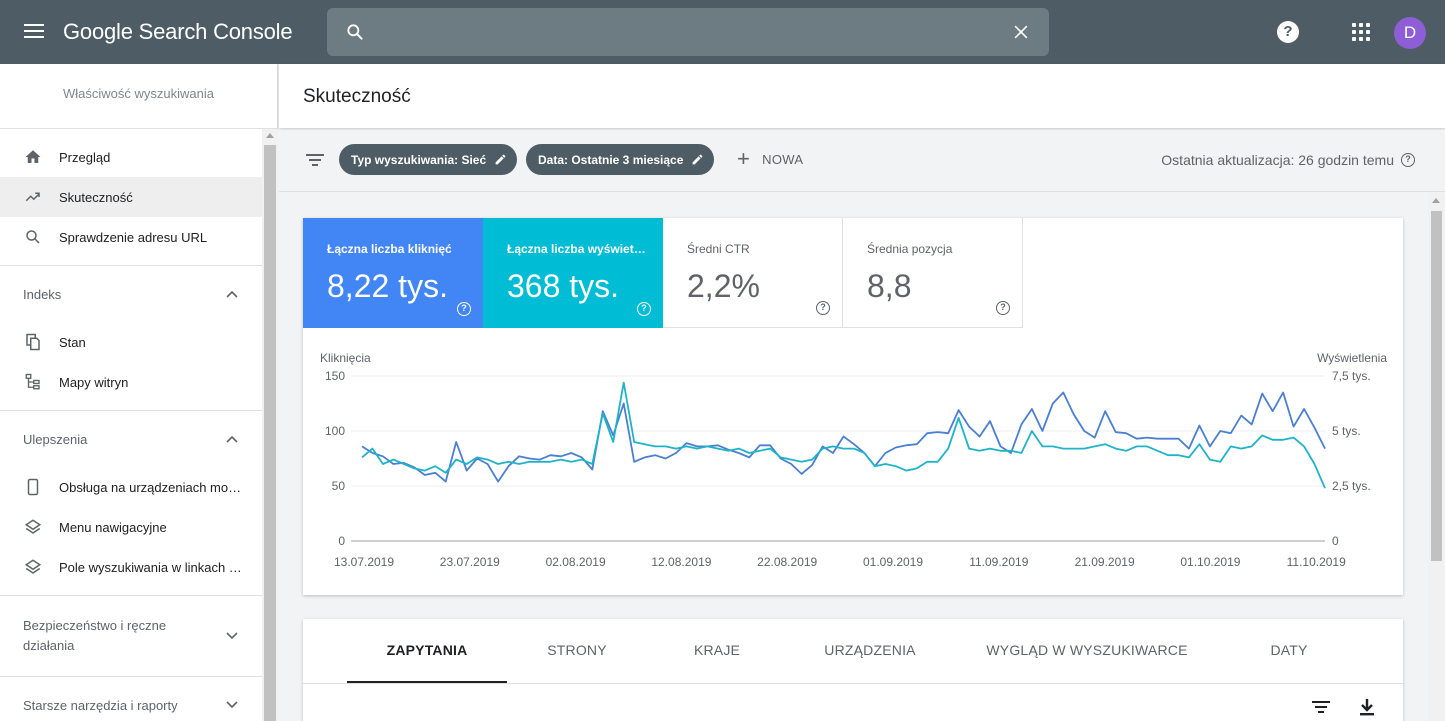  I want to click on y-tick-label-left: 150, so click(335, 376).